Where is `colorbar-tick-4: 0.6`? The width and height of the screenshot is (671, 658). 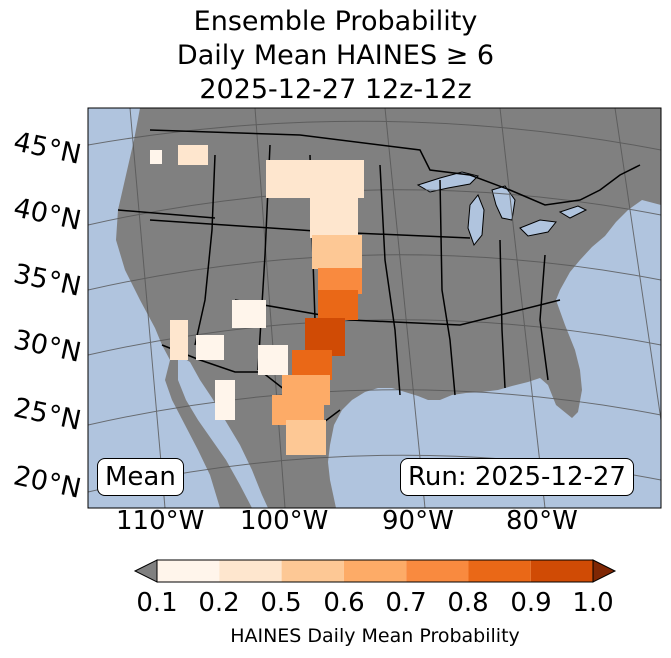 colorbar-tick-4: 0.6 is located at coordinates (344, 603).